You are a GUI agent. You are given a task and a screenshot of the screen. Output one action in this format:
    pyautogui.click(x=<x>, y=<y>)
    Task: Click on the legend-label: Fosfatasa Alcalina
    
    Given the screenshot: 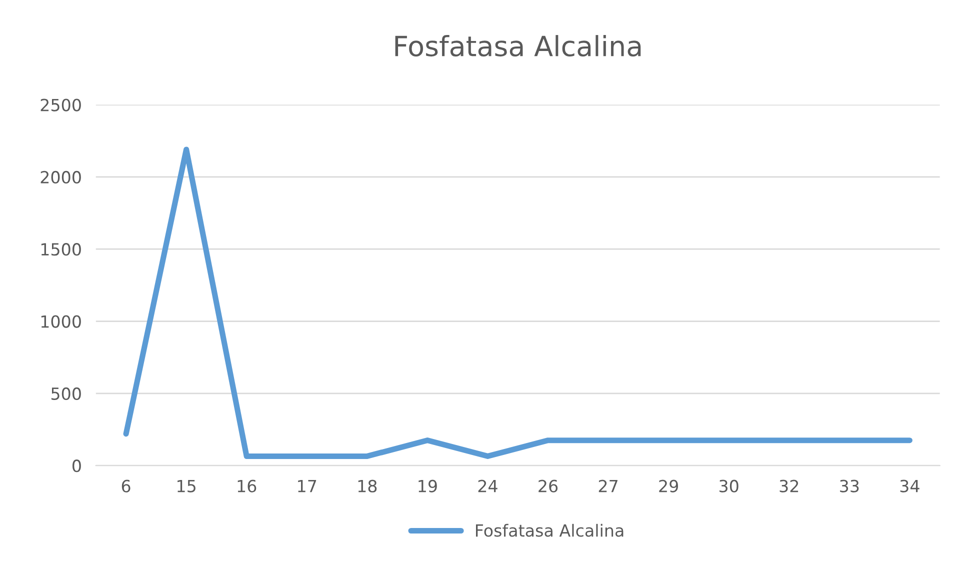 What is the action you would take?
    pyautogui.click(x=550, y=530)
    